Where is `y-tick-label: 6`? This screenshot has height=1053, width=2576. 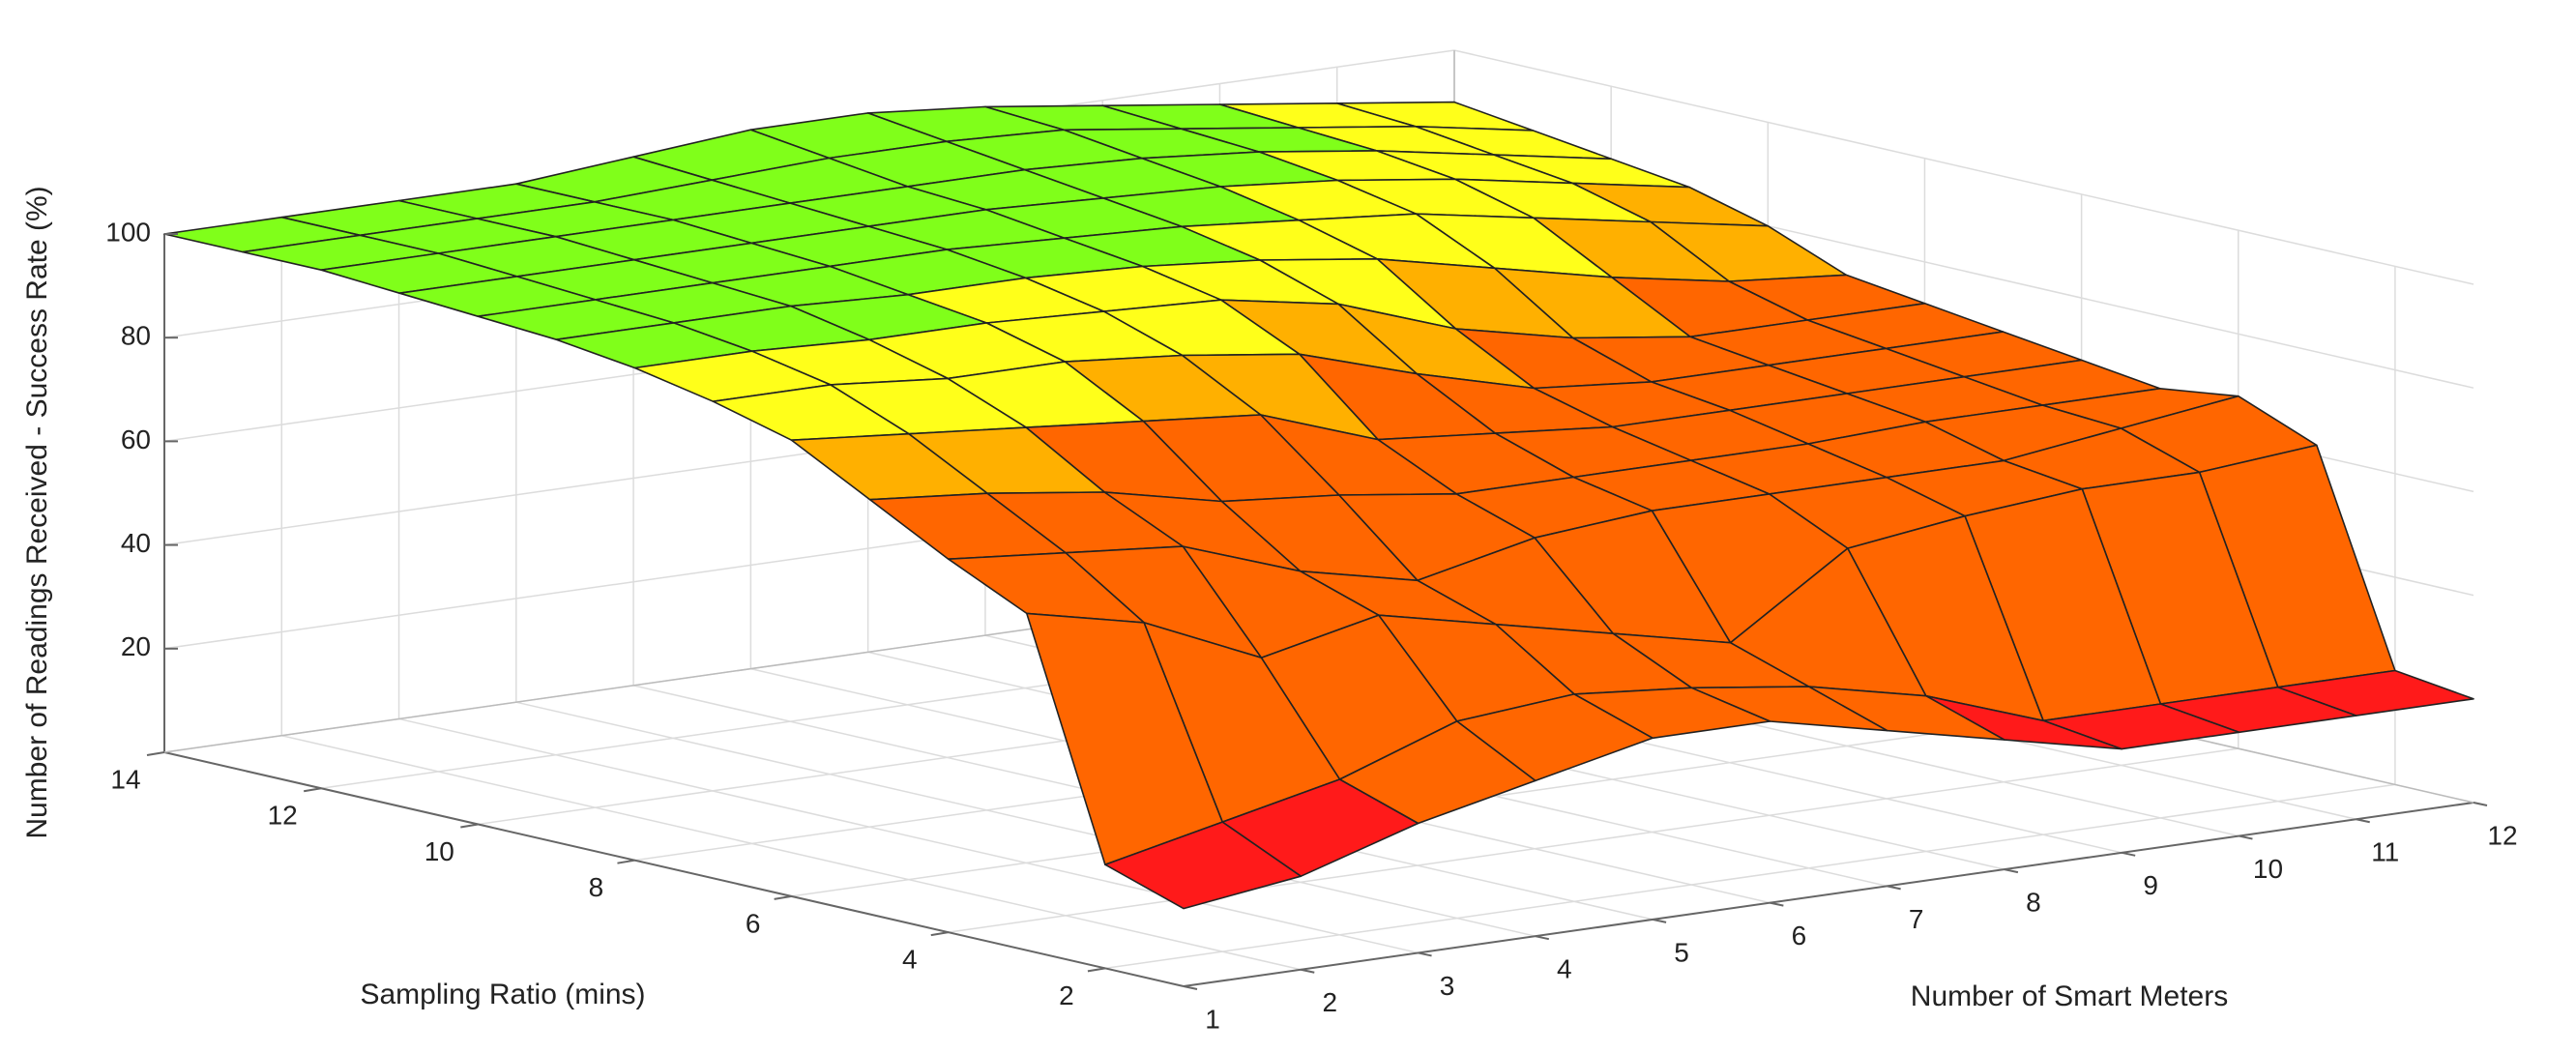 y-tick-label: 6 is located at coordinates (753, 923).